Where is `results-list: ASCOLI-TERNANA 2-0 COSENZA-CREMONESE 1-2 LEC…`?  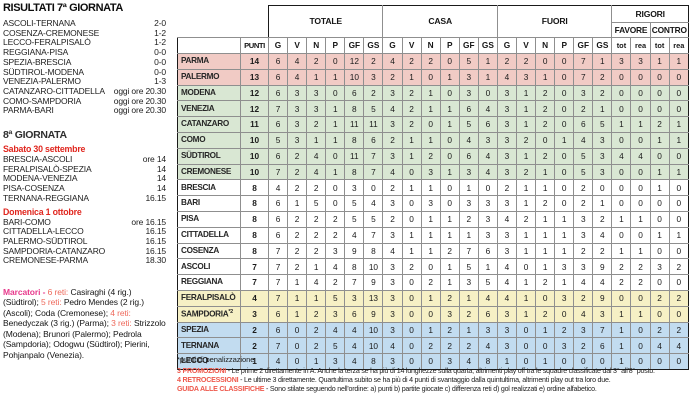 results-list: ASCOLI-TERNANA 2-0 COSENZA-CREMONESE 1-2 LEC… is located at coordinates (84, 67).